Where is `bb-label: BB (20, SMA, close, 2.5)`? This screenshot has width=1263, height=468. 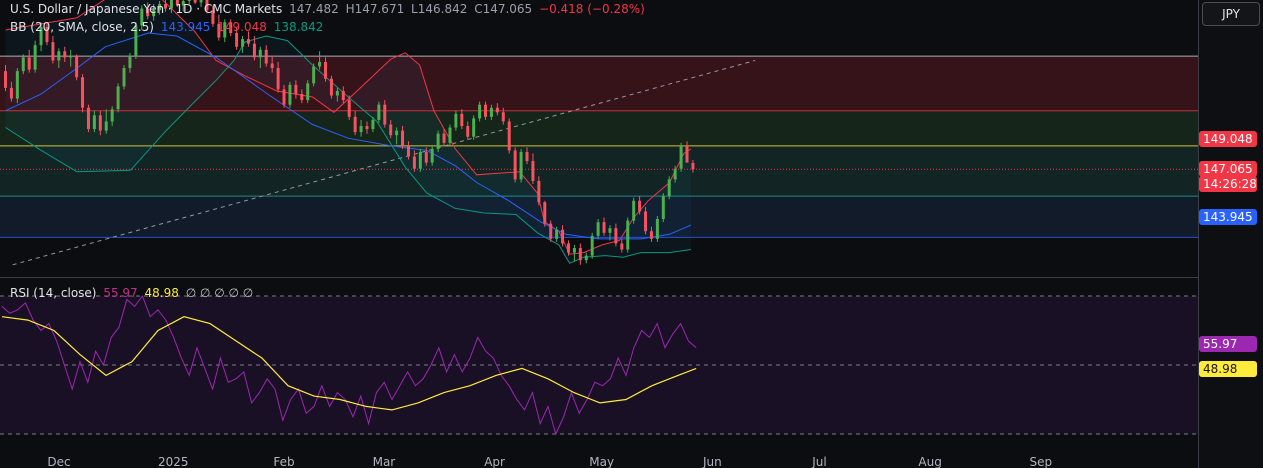
bb-label: BB (20, SMA, close, 2.5) is located at coordinates (82, 27).